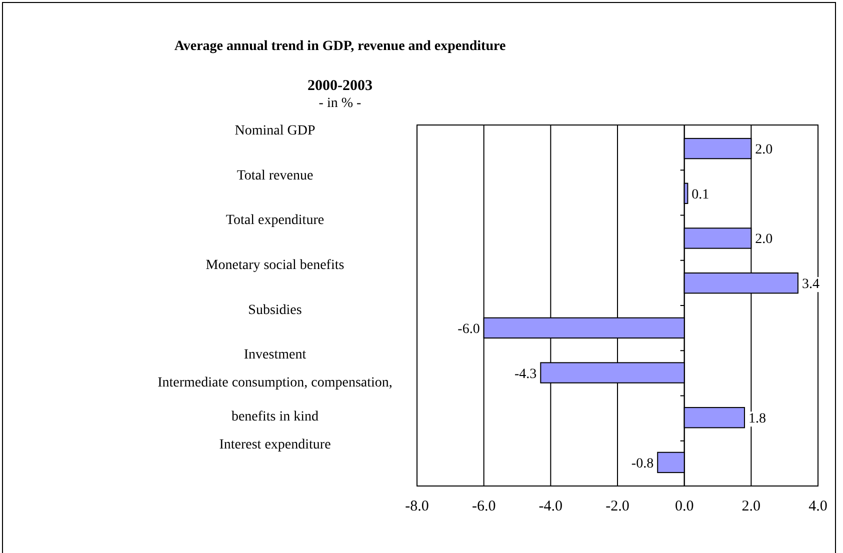 The image size is (843, 553). I want to click on y-tick-label: Subsidies, so click(275, 310).